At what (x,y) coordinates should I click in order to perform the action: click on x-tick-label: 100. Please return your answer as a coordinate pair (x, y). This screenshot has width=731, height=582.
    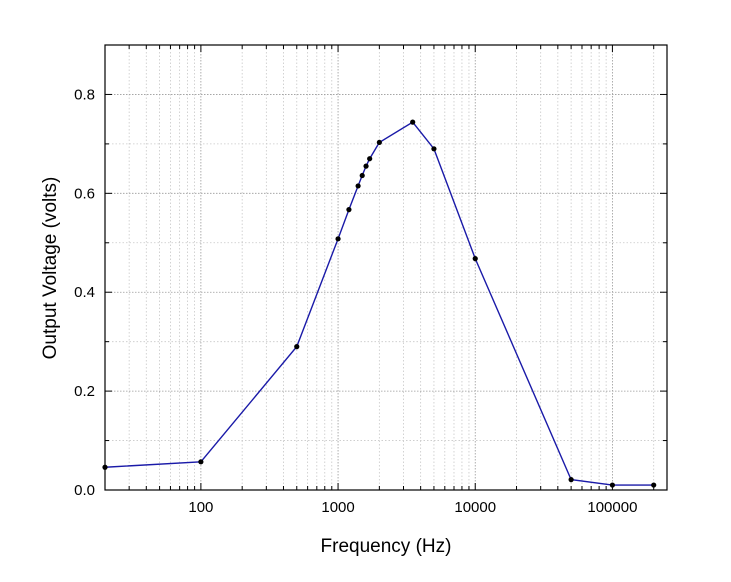
    Looking at the image, I should click on (200, 507).